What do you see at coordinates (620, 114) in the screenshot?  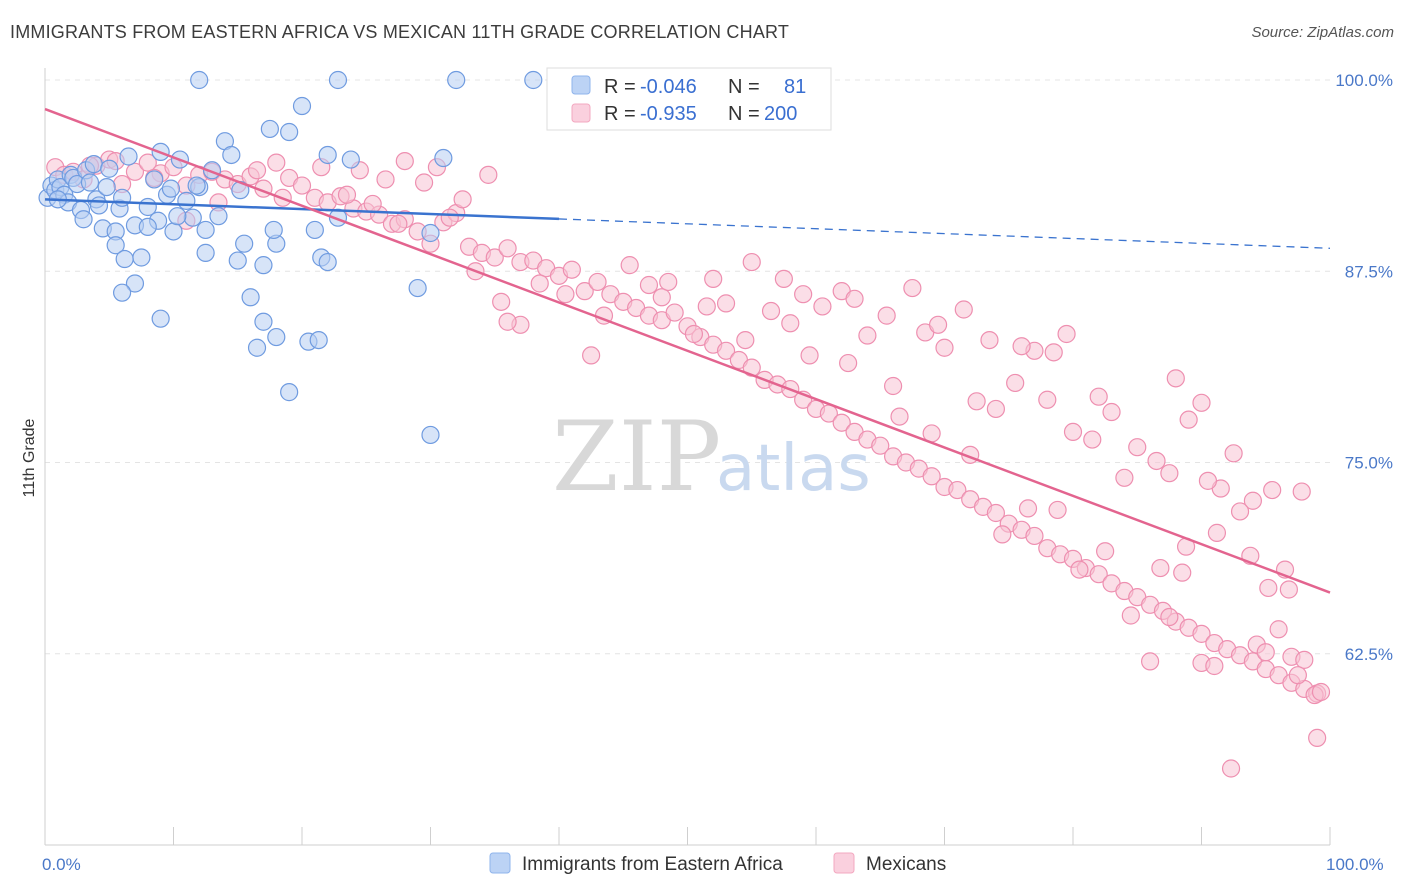 I see `legend-r-label-2: R =` at bounding box center [620, 114].